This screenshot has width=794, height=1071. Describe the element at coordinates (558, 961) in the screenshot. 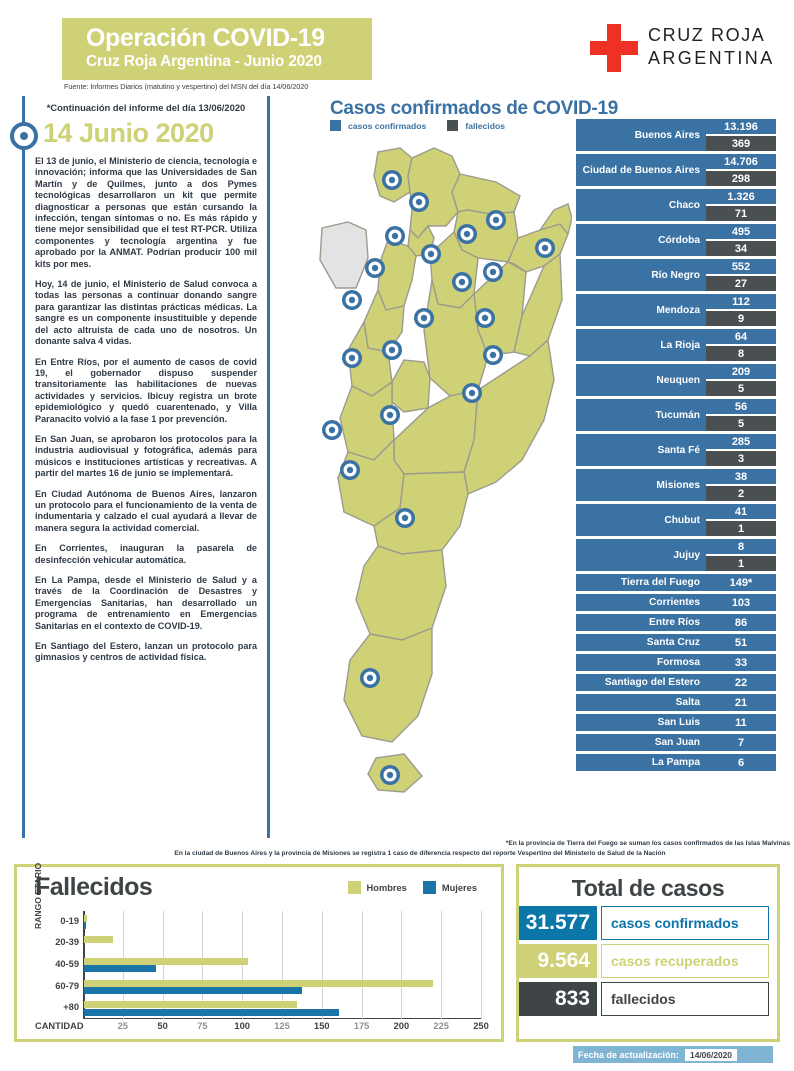

I see `total-value-recovered: 9.564` at that location.